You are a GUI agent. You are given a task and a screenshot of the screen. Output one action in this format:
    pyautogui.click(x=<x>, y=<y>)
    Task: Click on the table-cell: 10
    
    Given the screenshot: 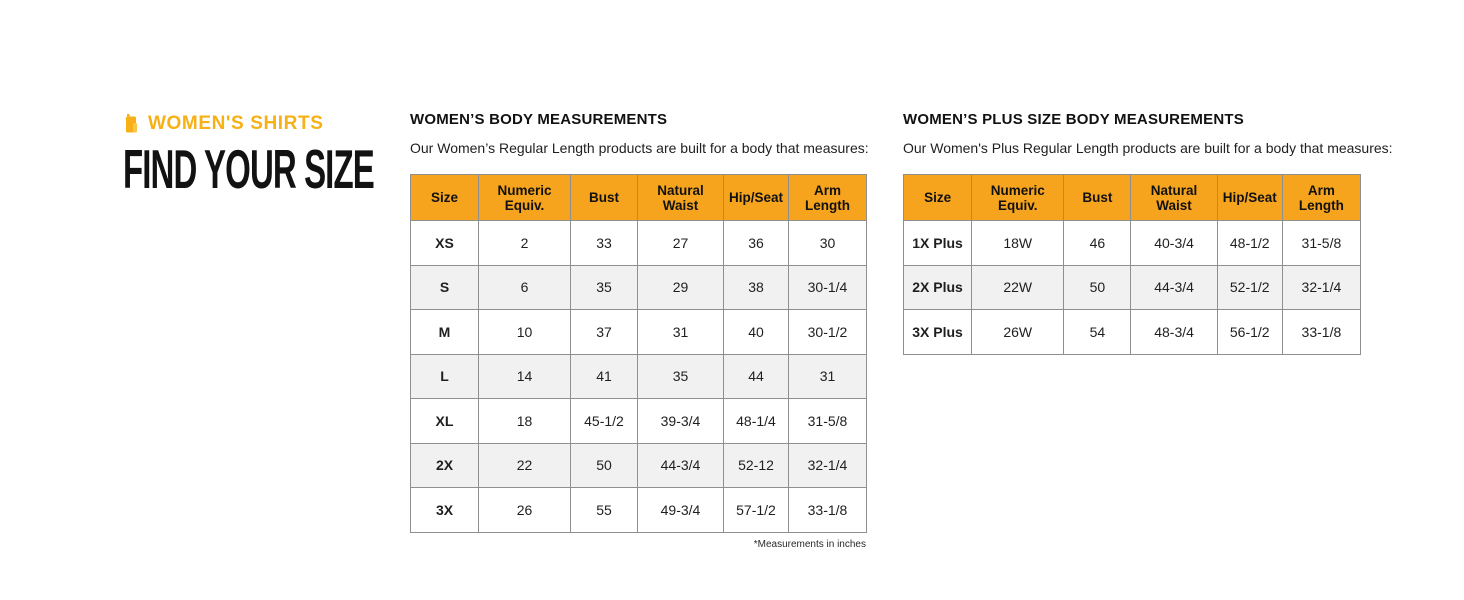 What is the action you would take?
    pyautogui.click(x=524, y=332)
    